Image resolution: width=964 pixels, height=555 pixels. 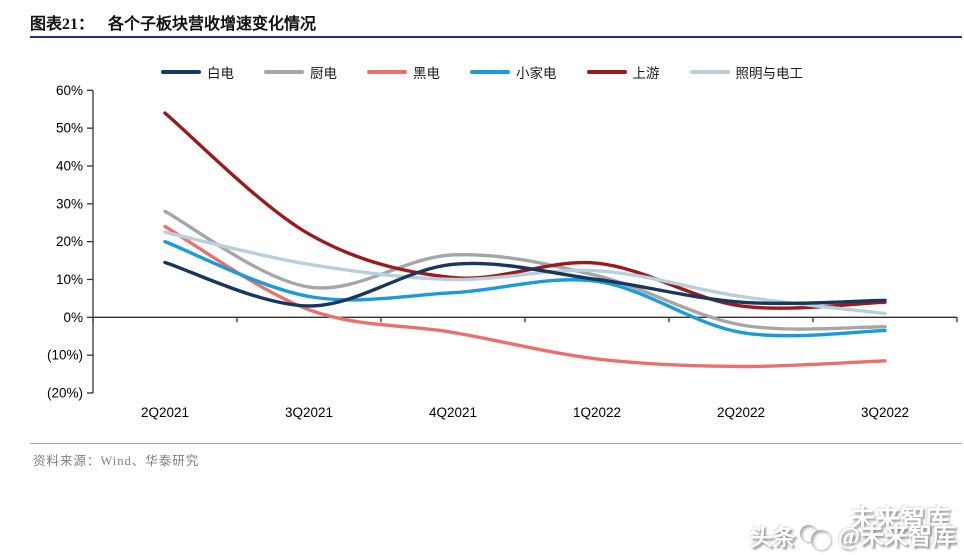 I want to click on chart-legend: 白电 厨电 黑电 小家电 上游 照明与电工, so click(x=482, y=72).